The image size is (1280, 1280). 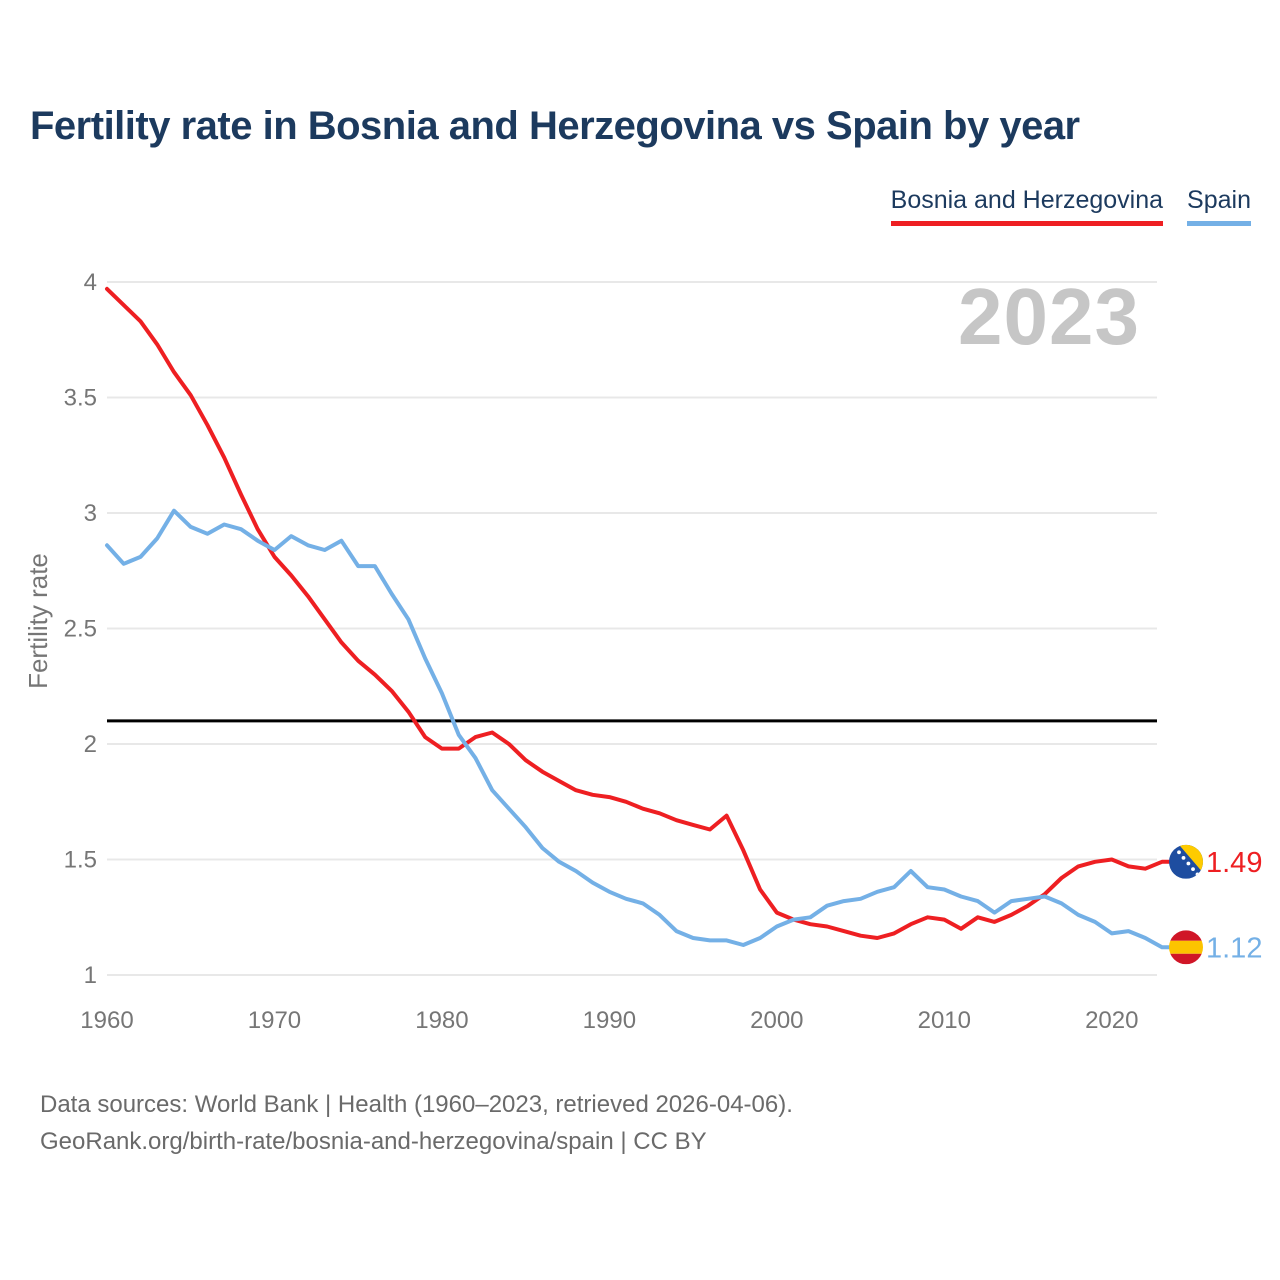 What do you see at coordinates (274, 1020) in the screenshot?
I see `x-tick-label: 1970` at bounding box center [274, 1020].